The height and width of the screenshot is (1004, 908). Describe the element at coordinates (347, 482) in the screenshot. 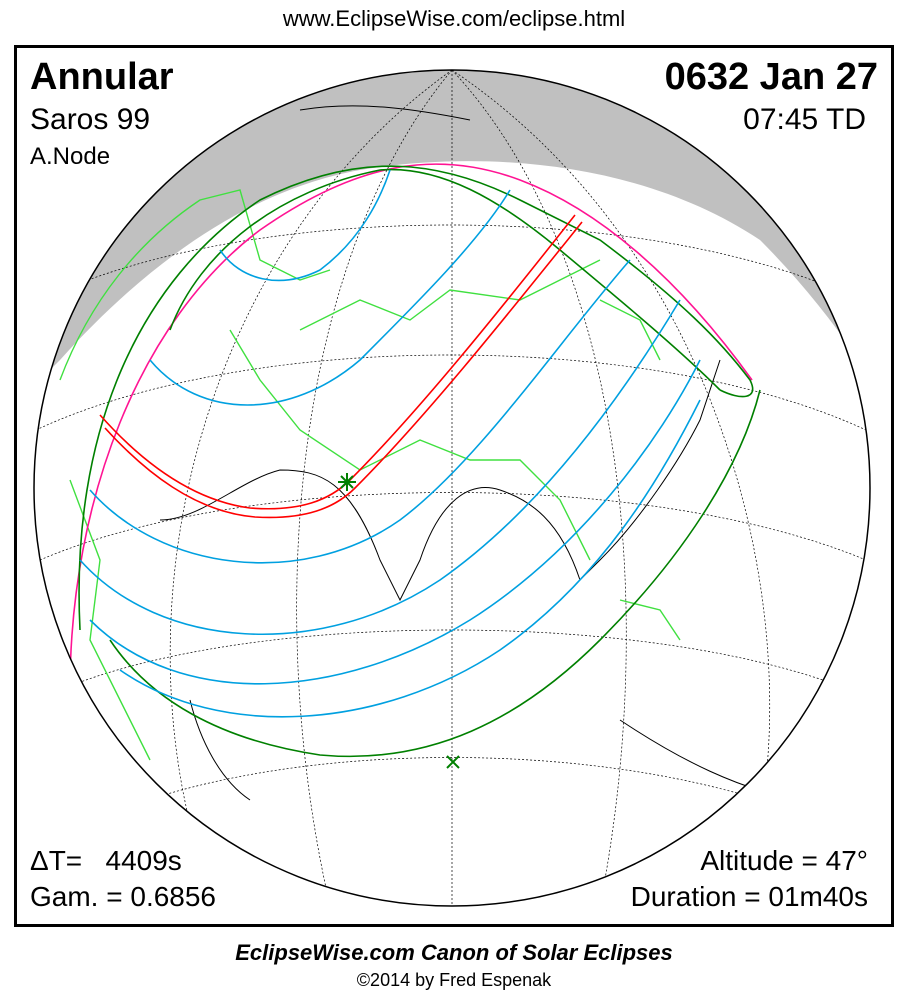

I see `greatest-eclipse-marker` at that location.